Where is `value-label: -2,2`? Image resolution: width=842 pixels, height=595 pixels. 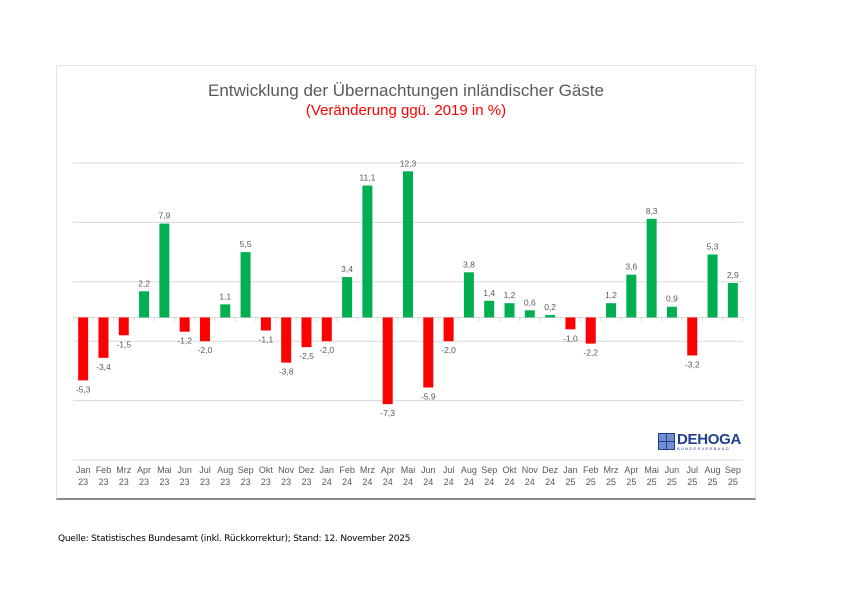
value-label: -2,2 is located at coordinates (590, 353).